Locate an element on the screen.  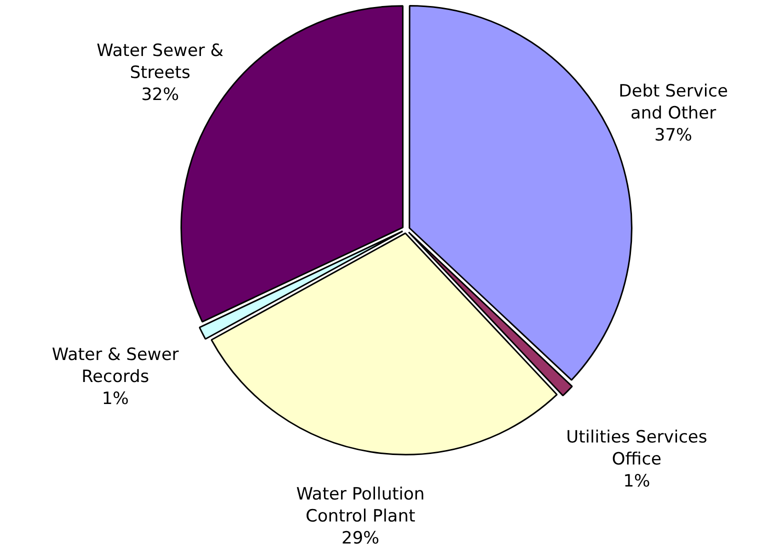
data-label: 37% is located at coordinates (673, 135).